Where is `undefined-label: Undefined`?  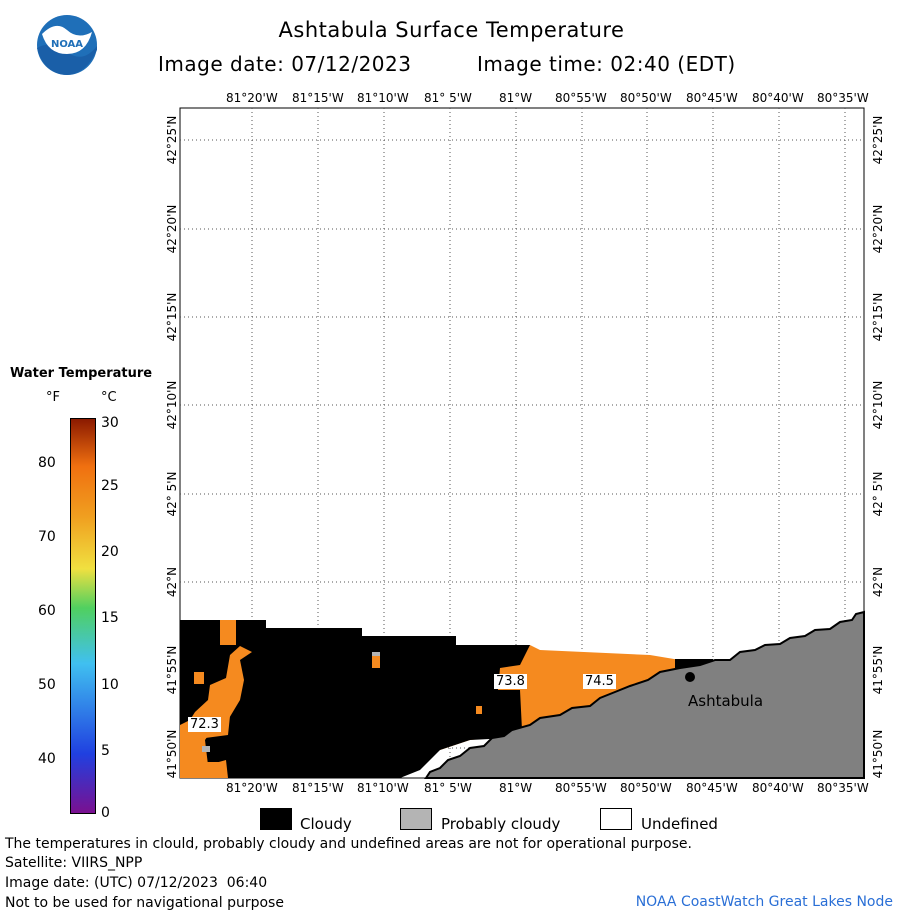 undefined-label: Undefined is located at coordinates (679, 824).